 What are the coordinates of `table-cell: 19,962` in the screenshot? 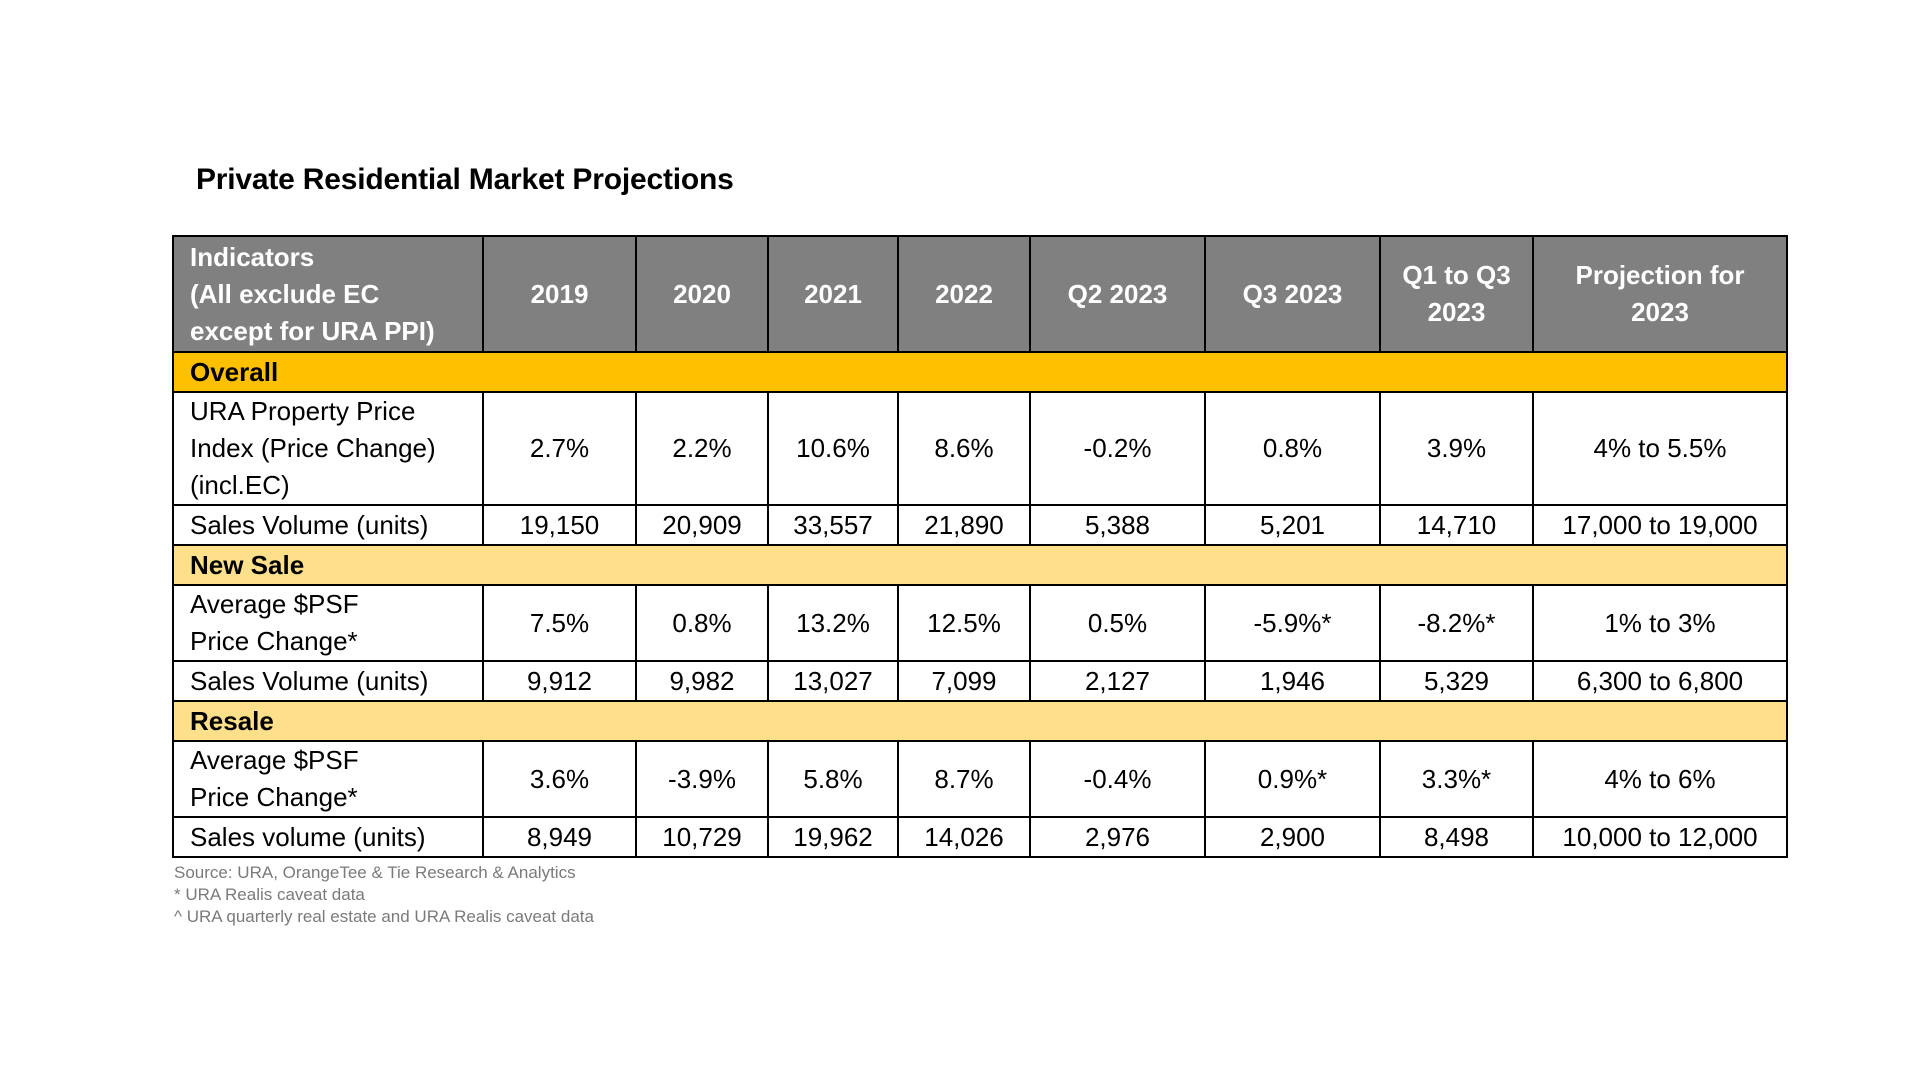 It's located at (833, 837).